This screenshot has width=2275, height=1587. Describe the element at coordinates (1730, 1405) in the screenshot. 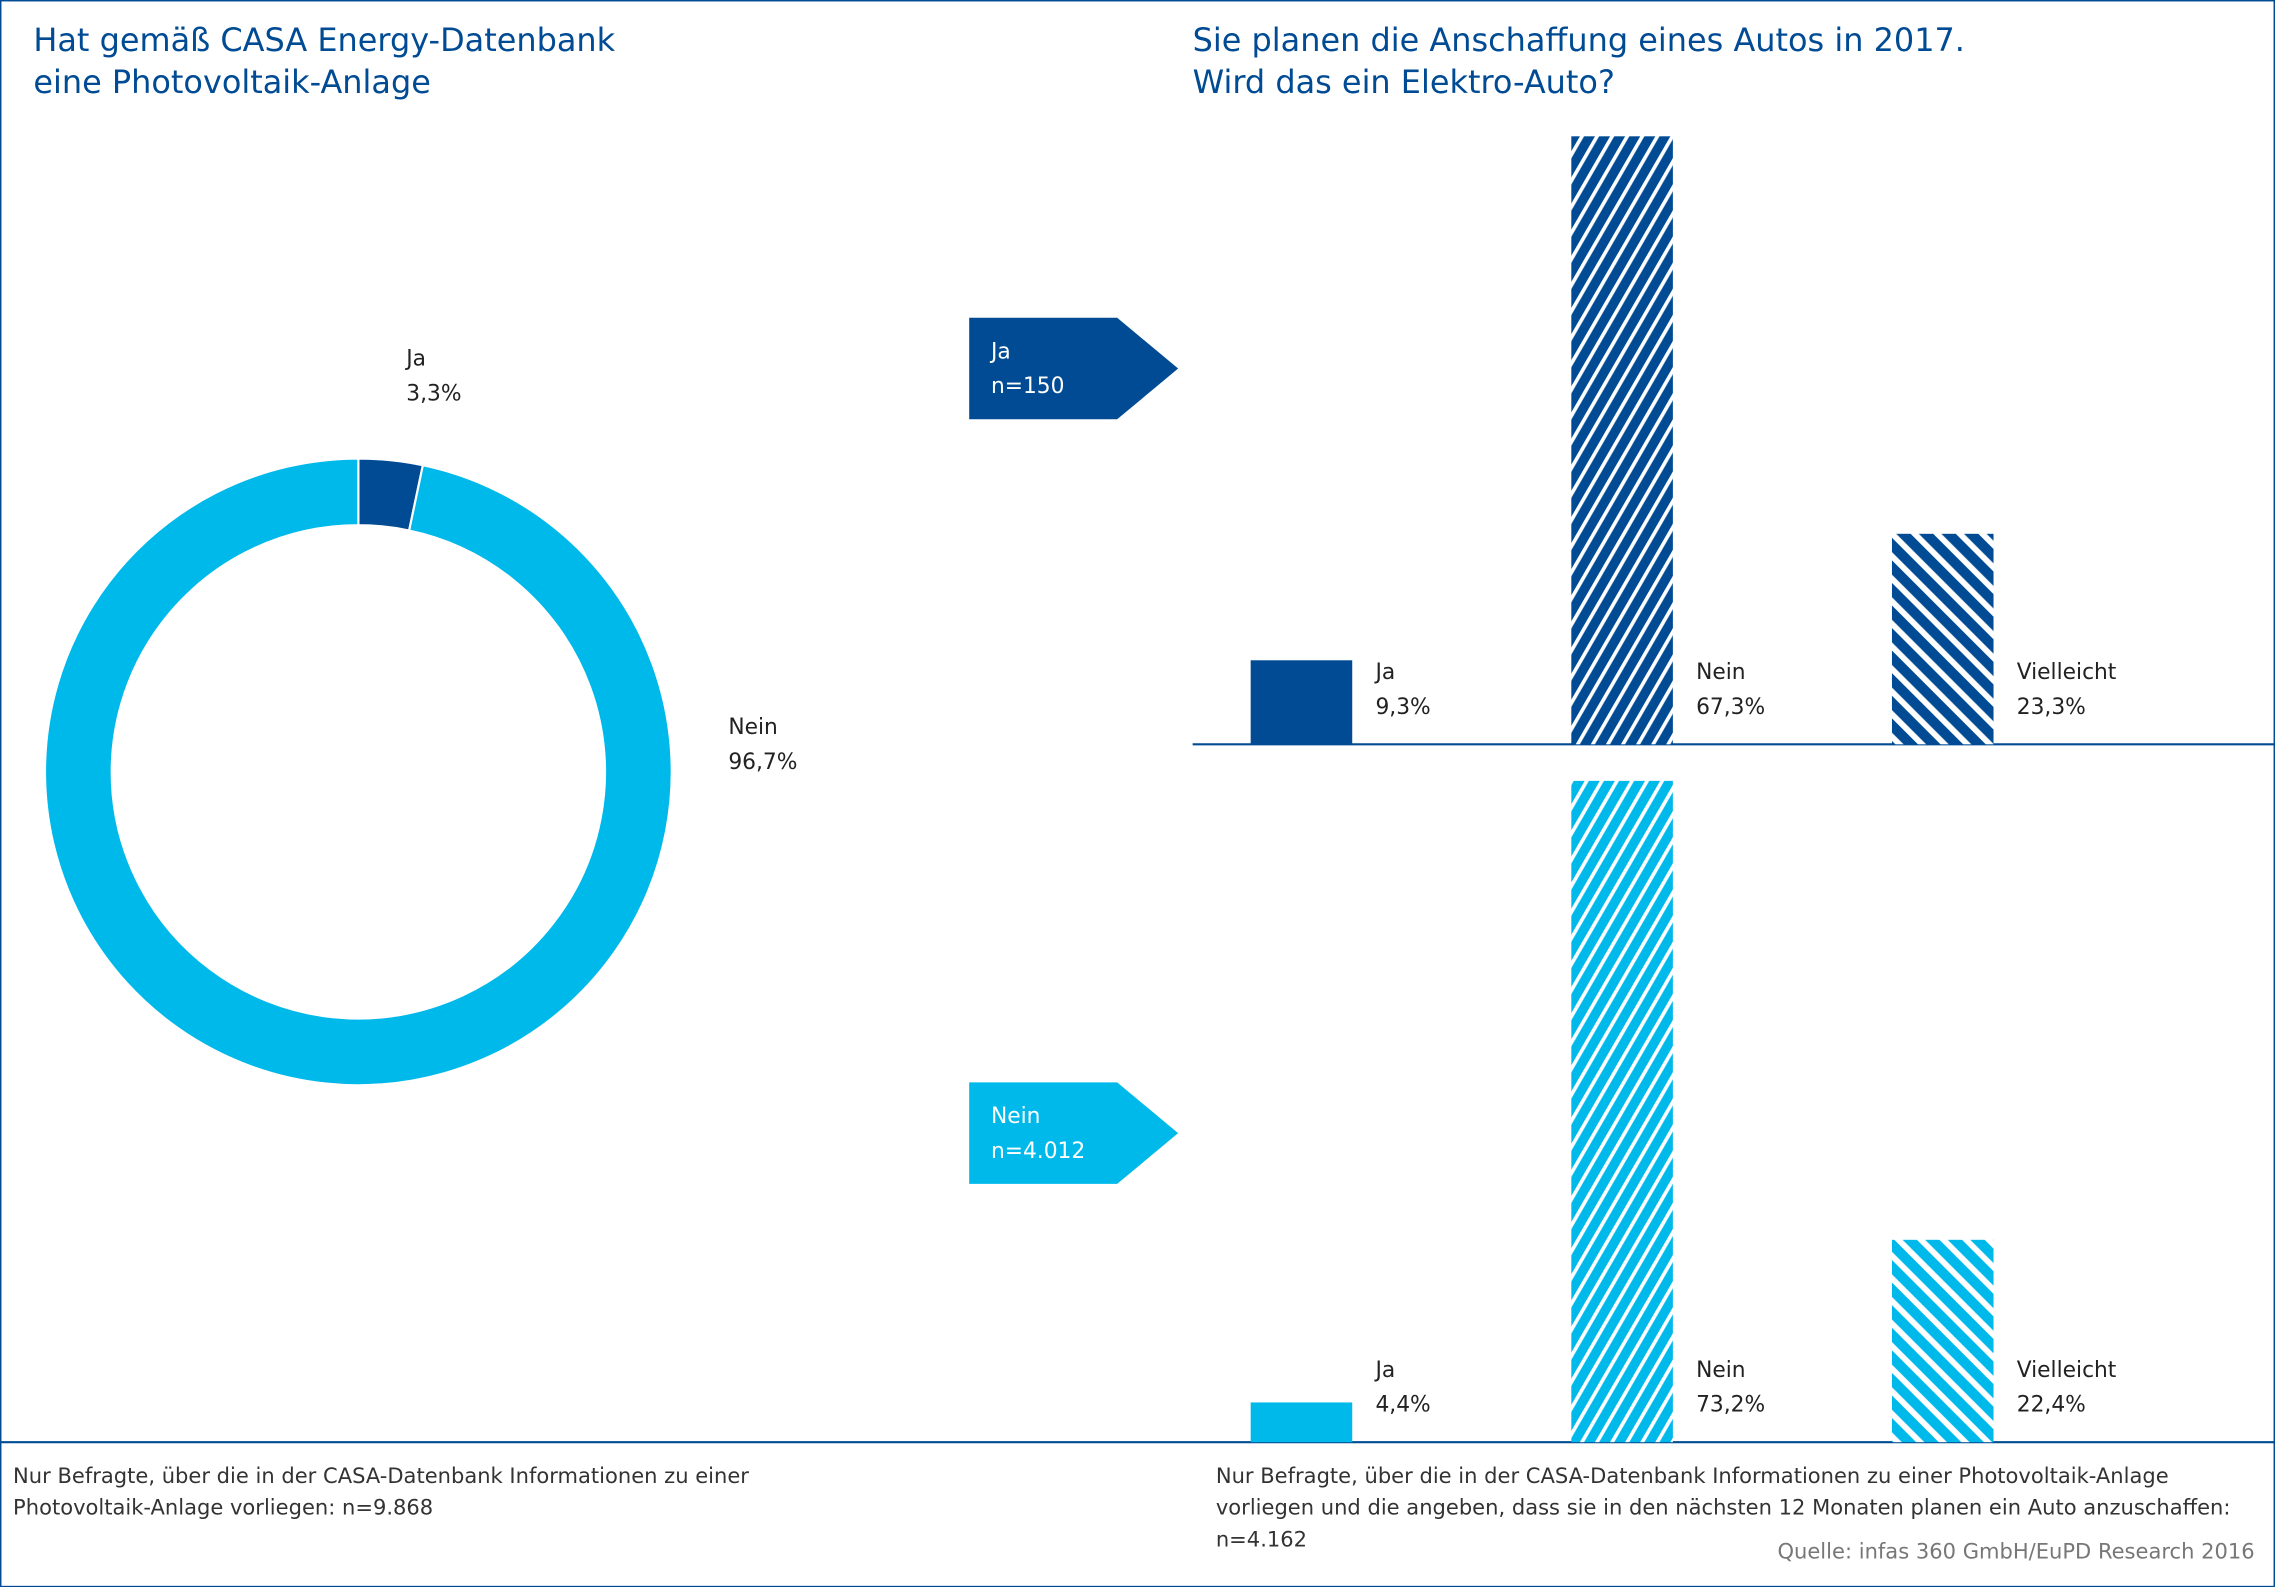

I see `value-label: 73,2%` at that location.